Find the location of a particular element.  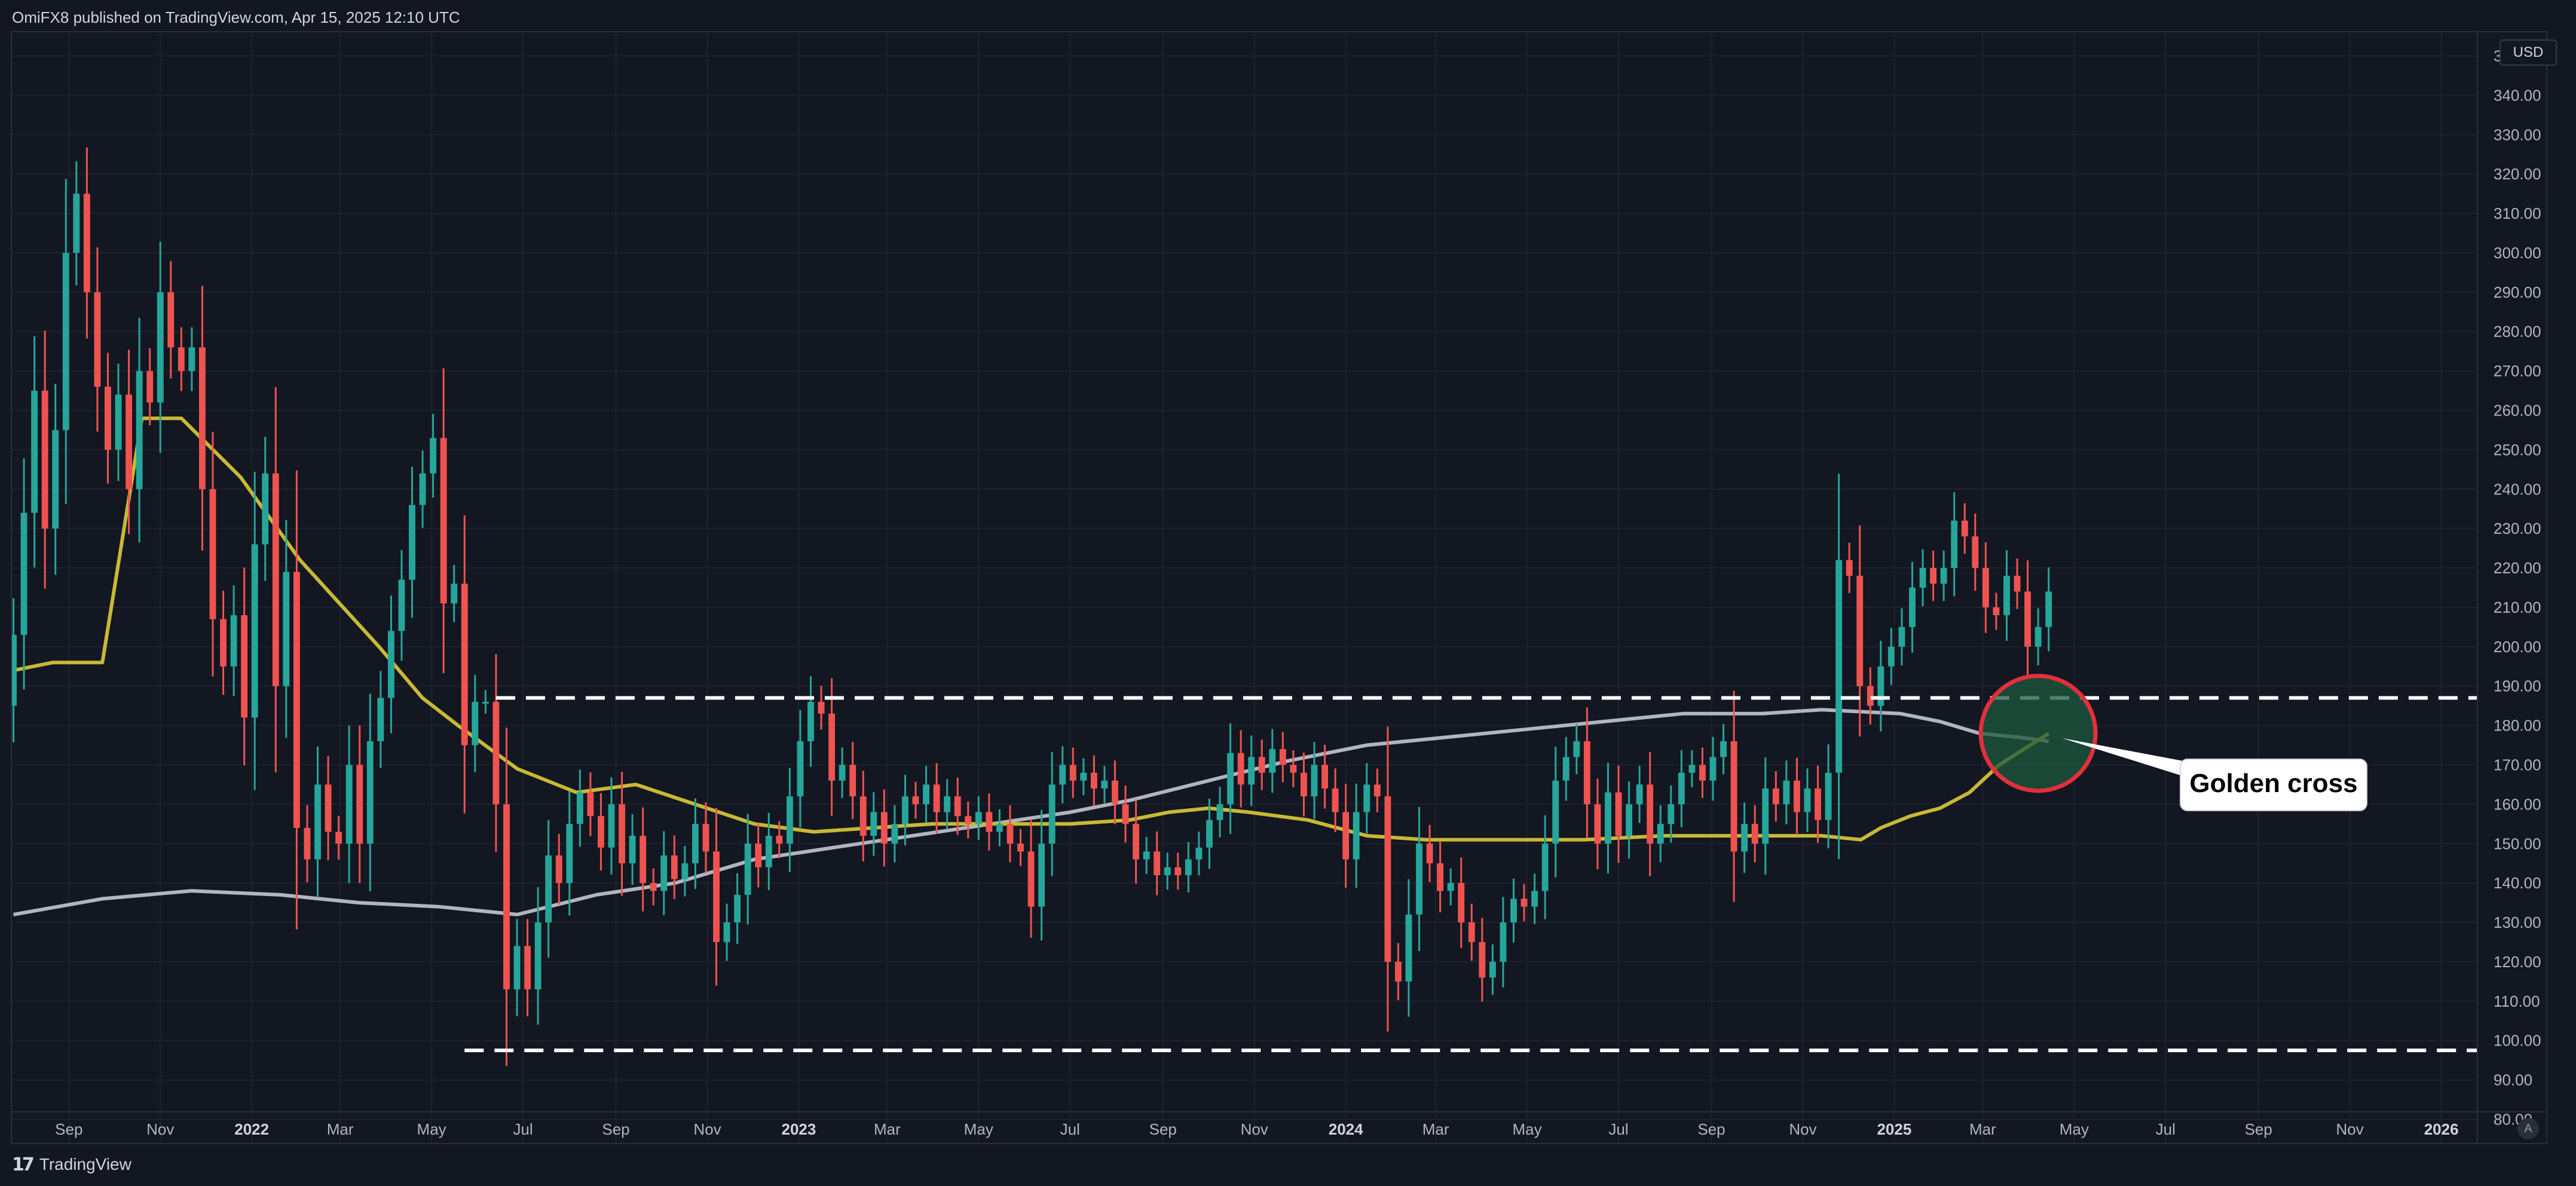

y-tick-label: 300.00 is located at coordinates (2517, 253).